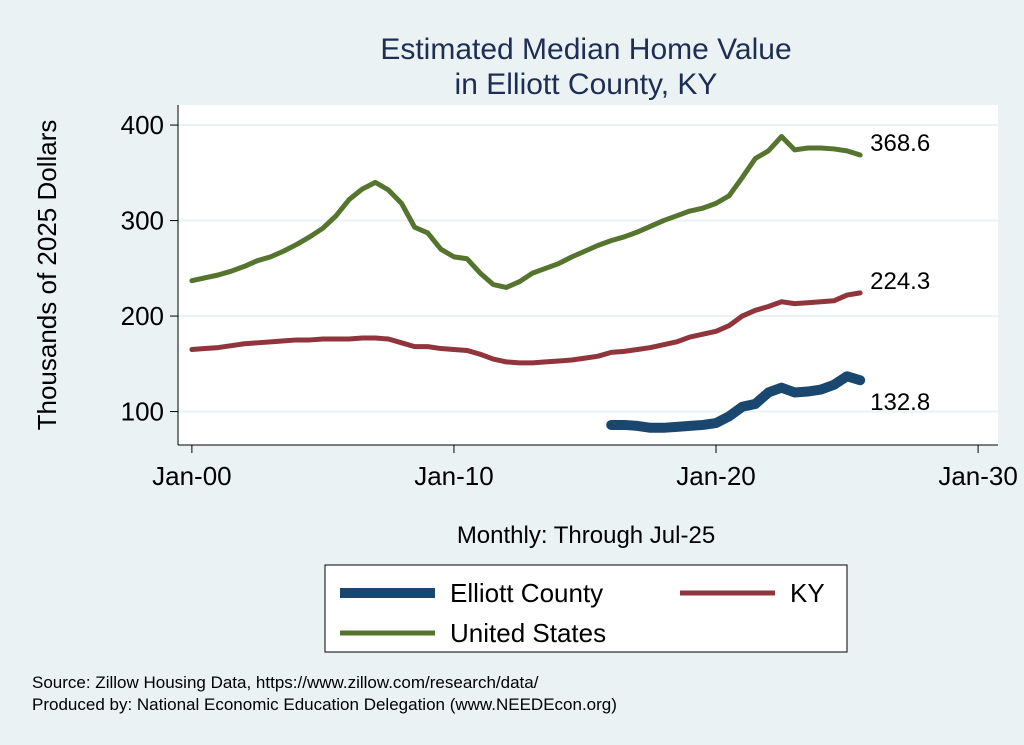 Image resolution: width=1024 pixels, height=745 pixels. Describe the element at coordinates (900, 281) in the screenshot. I see `end-label: 224.3` at that location.